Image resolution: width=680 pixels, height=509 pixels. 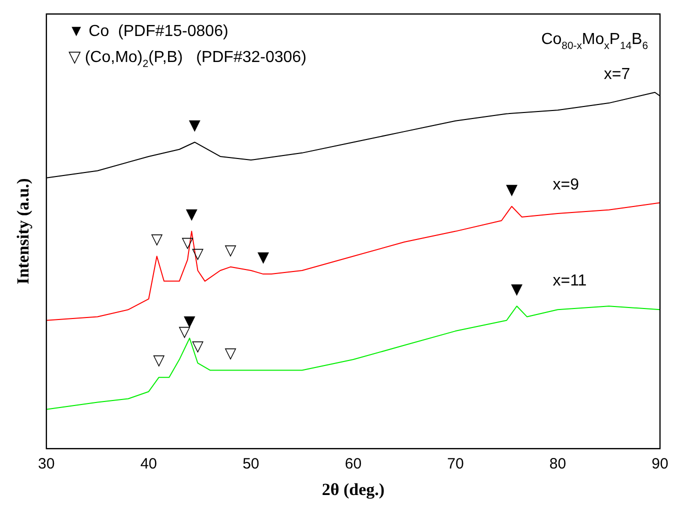 I want to click on series-label: x=9, so click(x=566, y=185).